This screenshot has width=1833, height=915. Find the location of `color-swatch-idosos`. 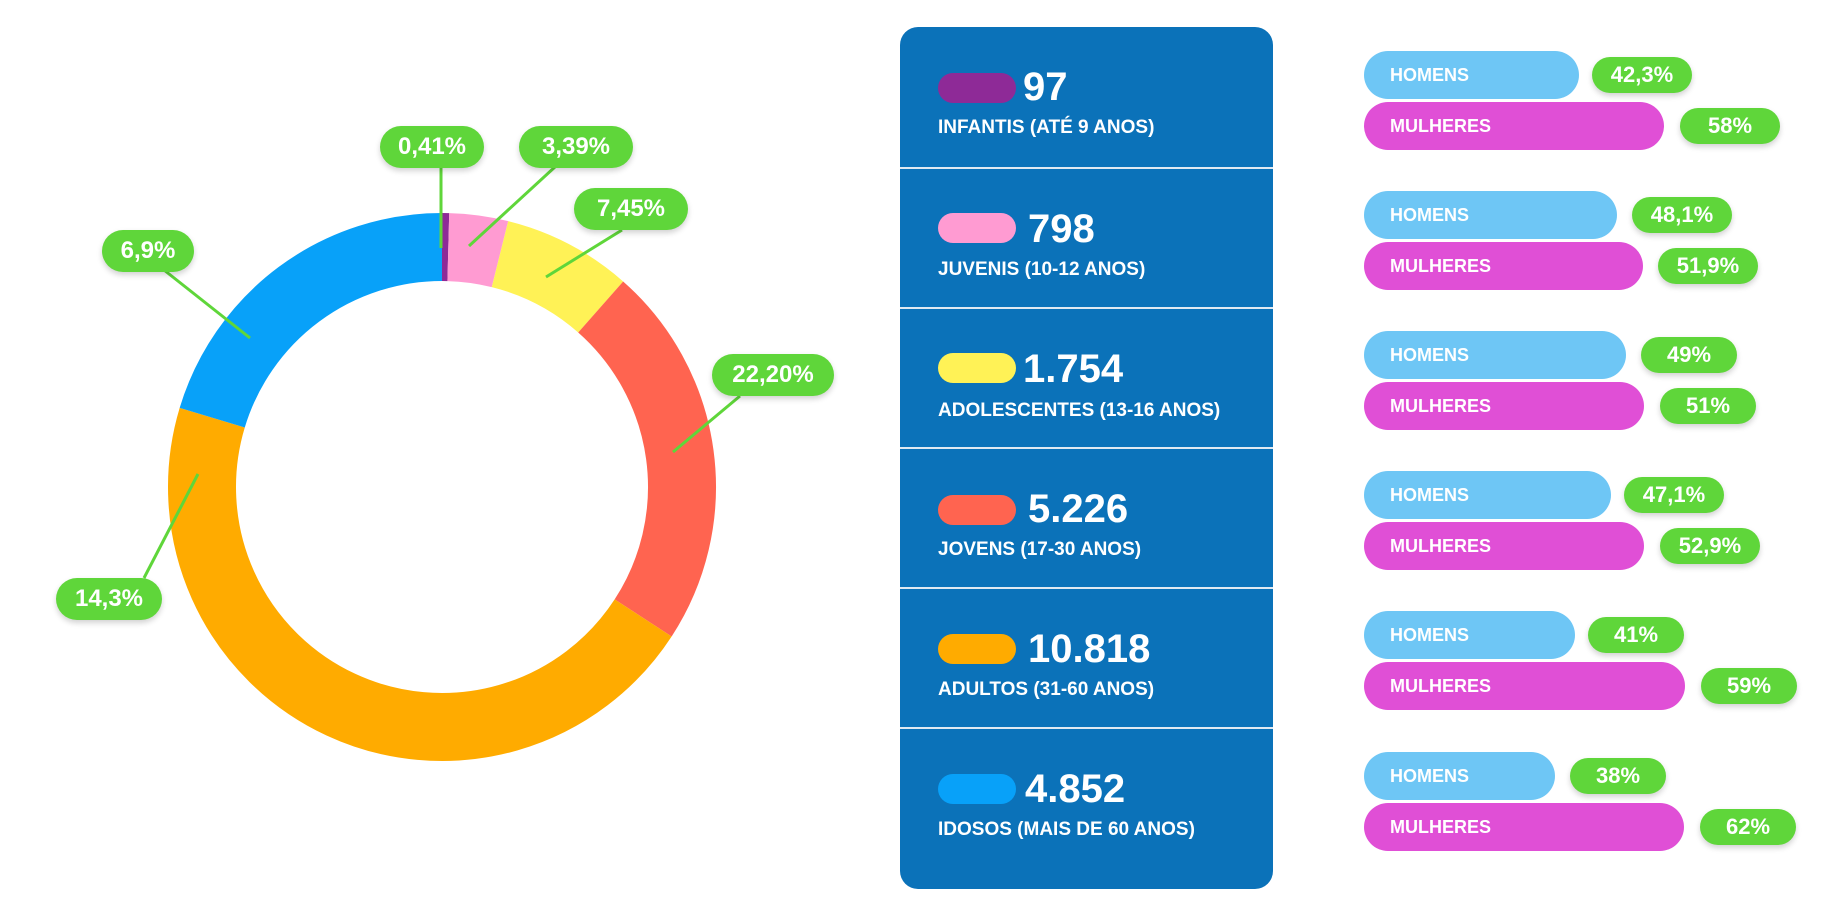

color-swatch-idosos is located at coordinates (977, 789).